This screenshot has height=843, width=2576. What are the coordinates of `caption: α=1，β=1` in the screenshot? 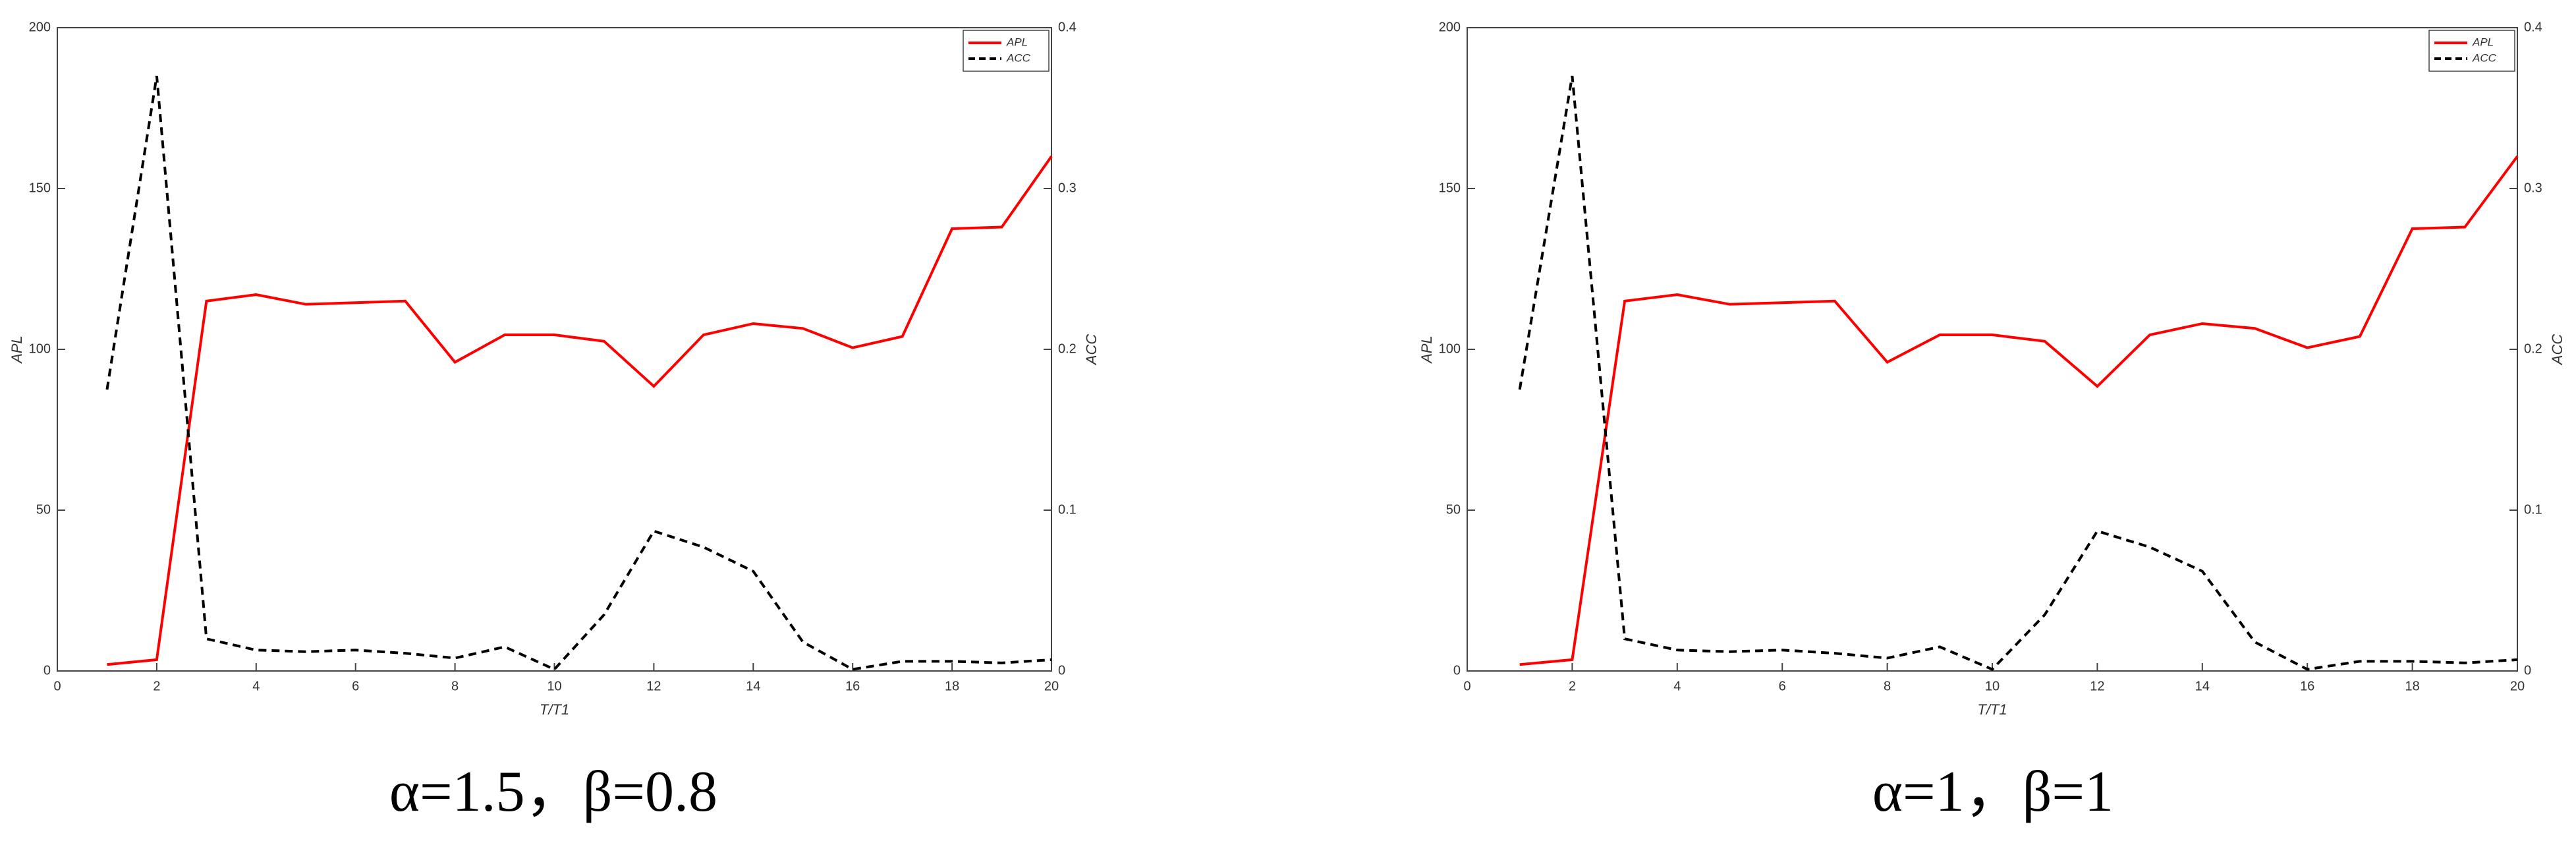 It's located at (1993, 792).